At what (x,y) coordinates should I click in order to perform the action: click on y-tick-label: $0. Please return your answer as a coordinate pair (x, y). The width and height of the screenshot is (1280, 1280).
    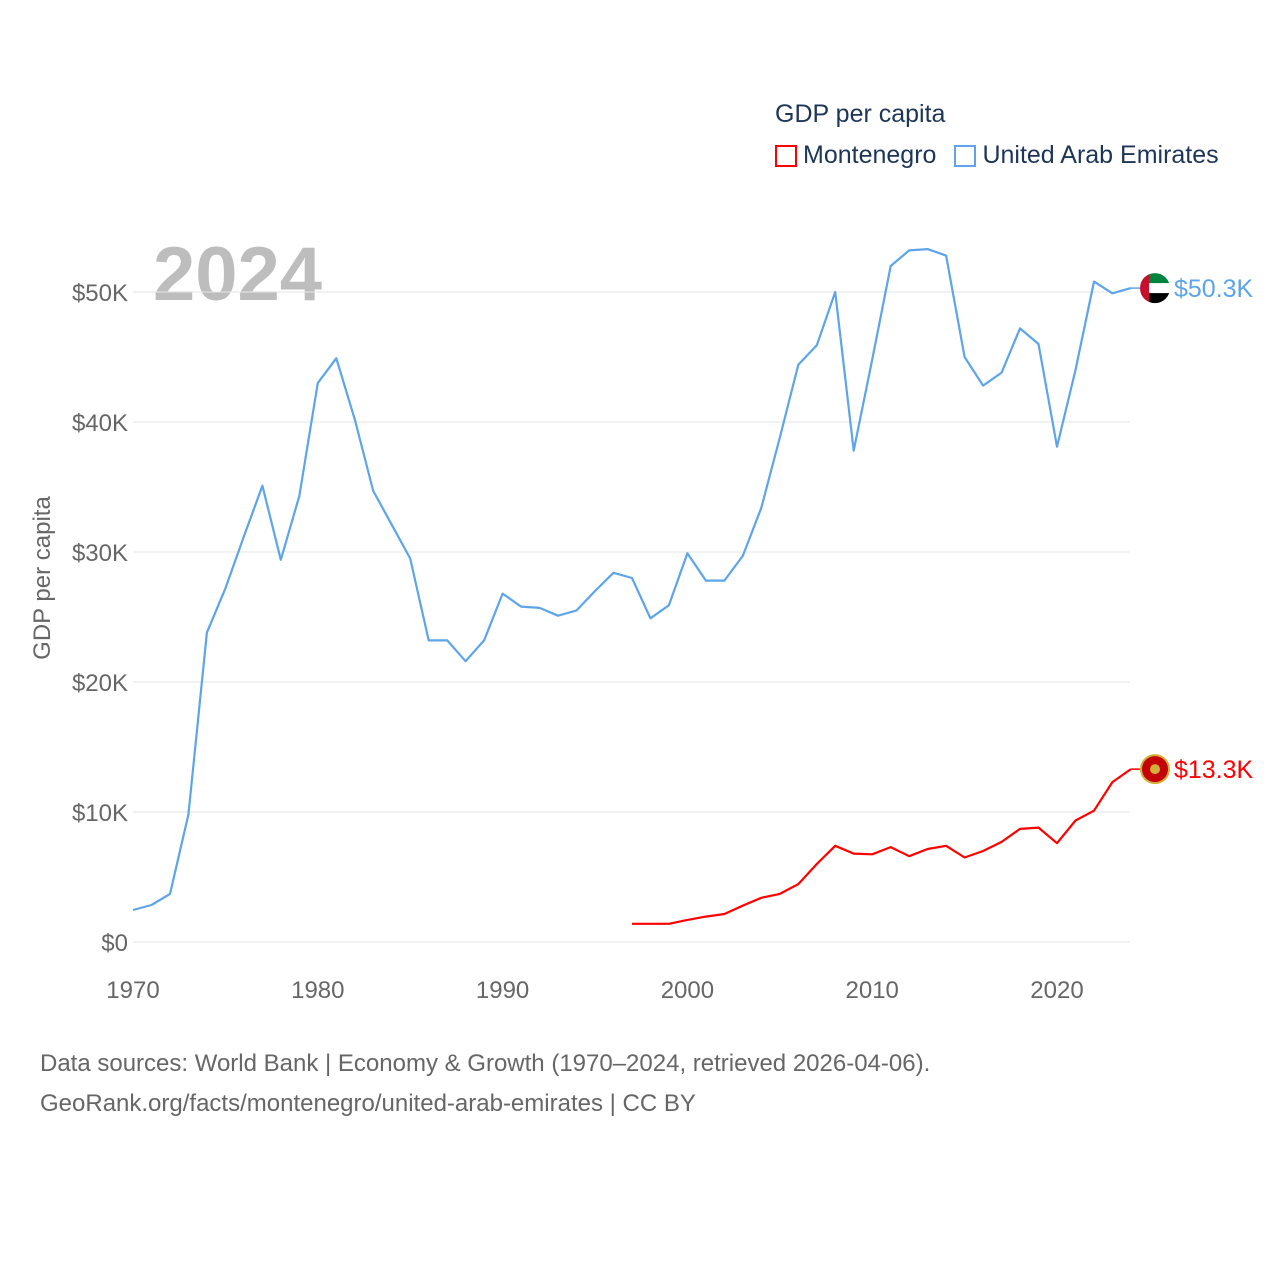
    Looking at the image, I should click on (114, 943).